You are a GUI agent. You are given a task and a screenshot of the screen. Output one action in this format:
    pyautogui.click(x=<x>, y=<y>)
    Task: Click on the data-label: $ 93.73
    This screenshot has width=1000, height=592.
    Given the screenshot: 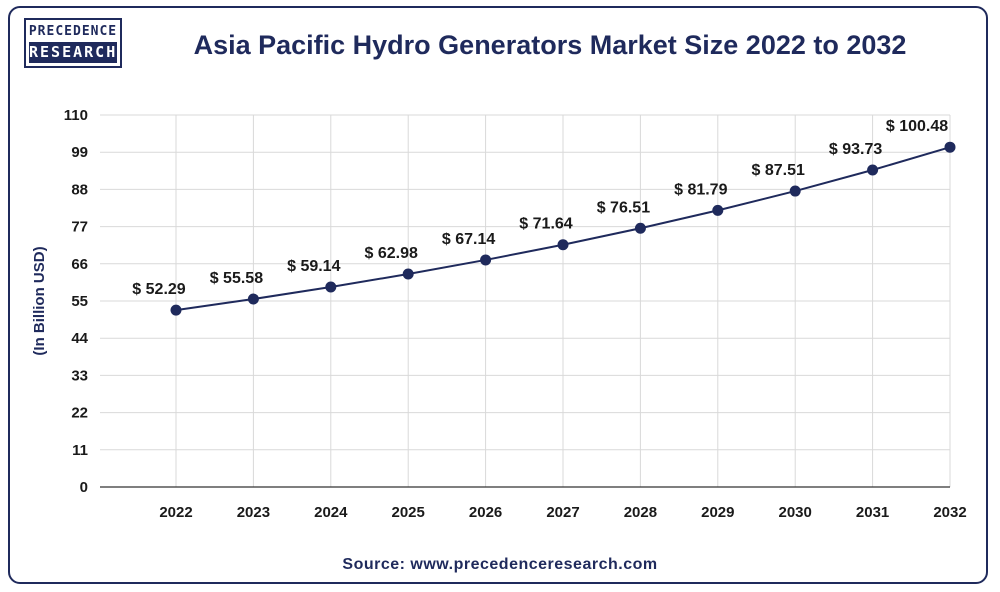 What is the action you would take?
    pyautogui.click(x=855, y=149)
    